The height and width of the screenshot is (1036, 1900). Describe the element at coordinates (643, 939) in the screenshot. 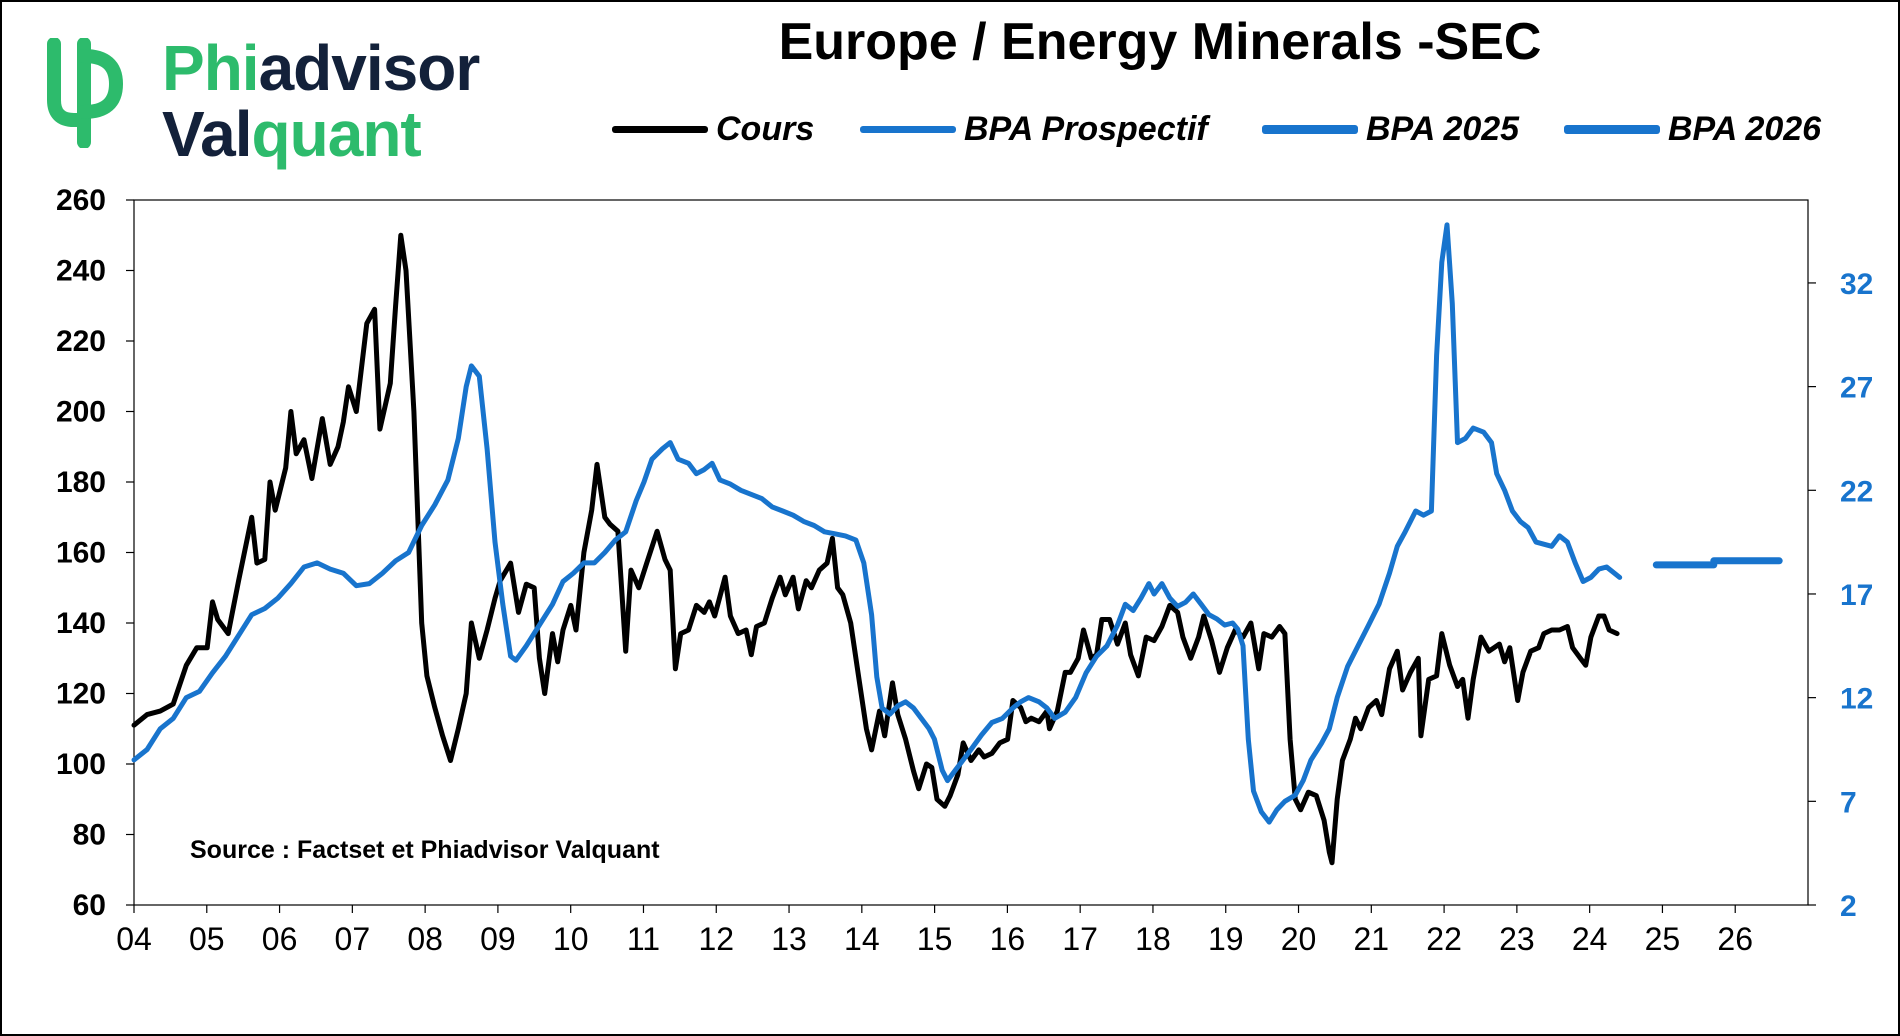

I see `x-tick-label: 11` at that location.